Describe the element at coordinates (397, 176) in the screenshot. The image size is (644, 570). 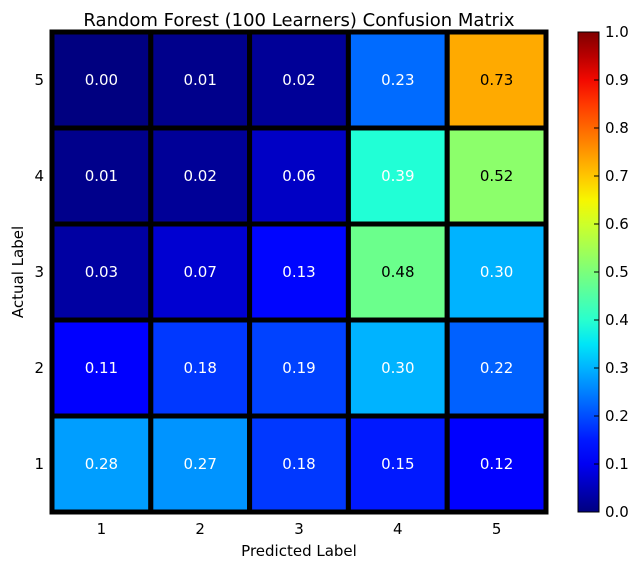
I see `heatmap-cell-label: 0.39` at that location.